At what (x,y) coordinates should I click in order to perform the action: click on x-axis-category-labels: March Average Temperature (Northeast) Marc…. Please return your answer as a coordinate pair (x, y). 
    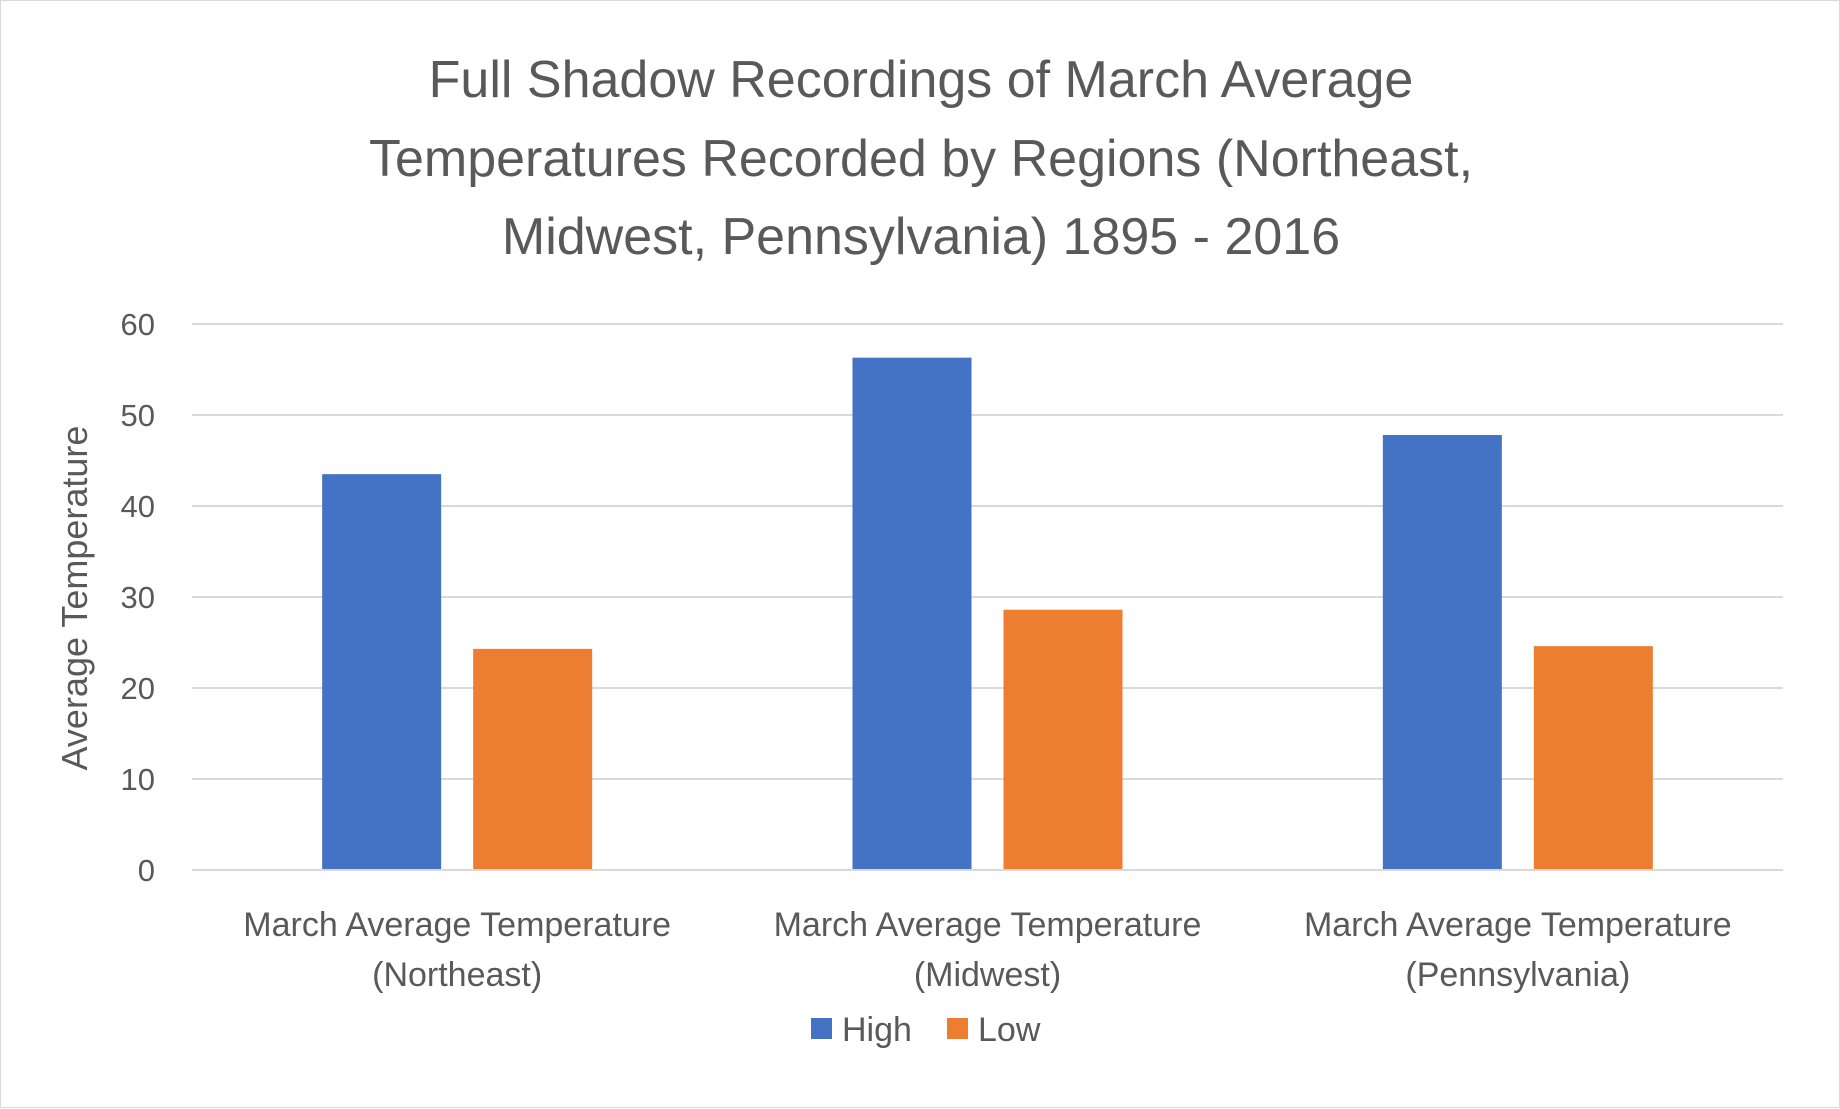
    Looking at the image, I should click on (987, 950).